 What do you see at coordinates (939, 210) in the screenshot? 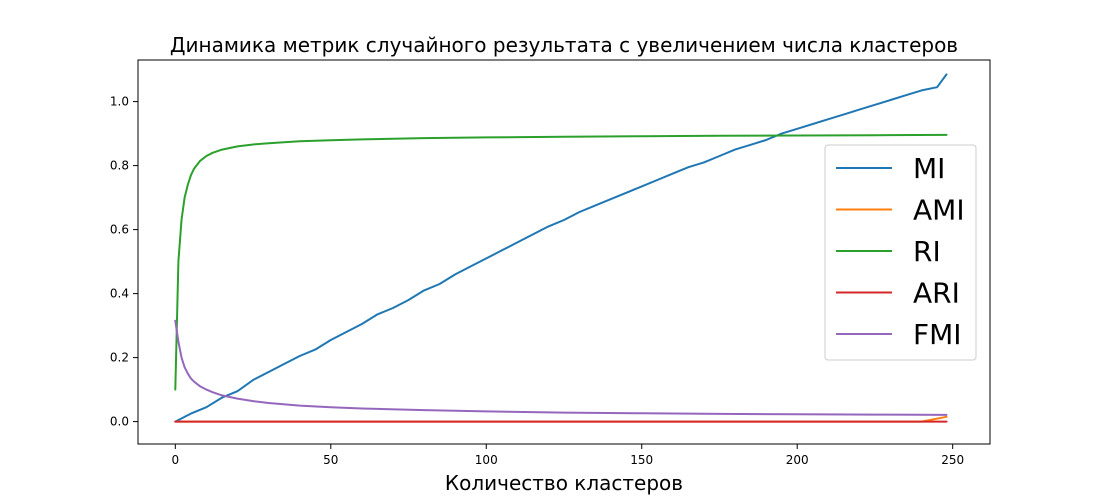
I see `legend-label-ami: AMI` at bounding box center [939, 210].